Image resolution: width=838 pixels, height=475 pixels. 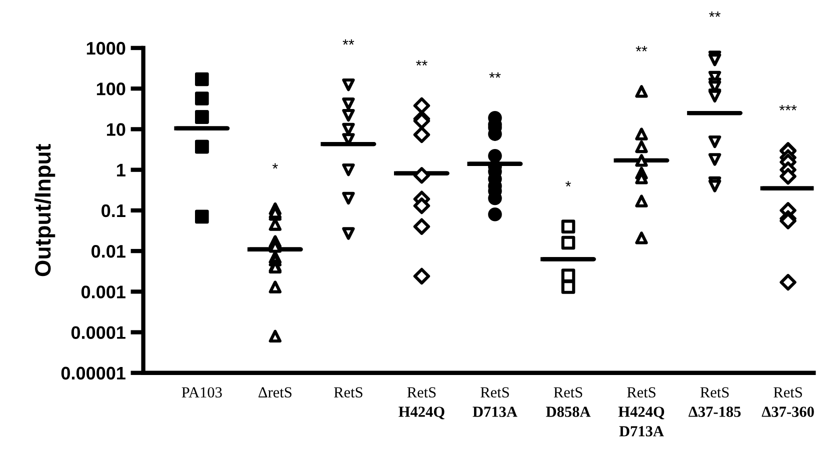 I want to click on y-tick-label: 0.1, so click(x=114, y=211).